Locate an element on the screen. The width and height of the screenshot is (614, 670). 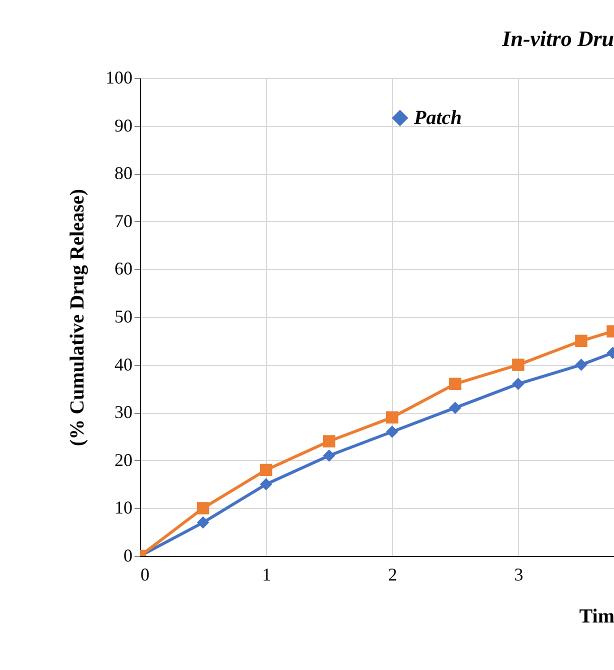
y-tick-label: 50 is located at coordinates (123, 316).